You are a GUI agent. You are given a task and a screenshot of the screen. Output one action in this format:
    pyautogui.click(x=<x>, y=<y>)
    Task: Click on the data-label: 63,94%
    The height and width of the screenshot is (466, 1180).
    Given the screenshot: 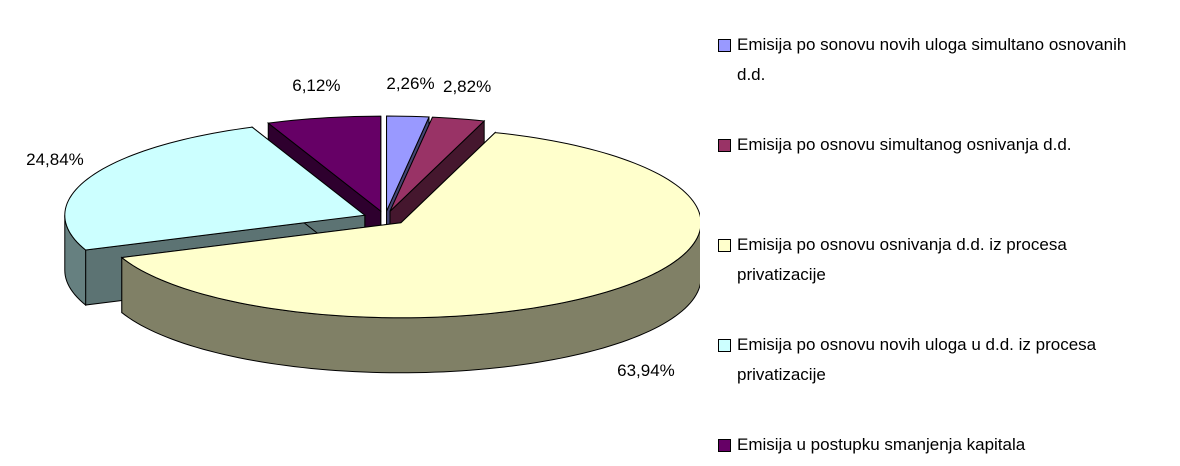 What is the action you would take?
    pyautogui.click(x=646, y=370)
    